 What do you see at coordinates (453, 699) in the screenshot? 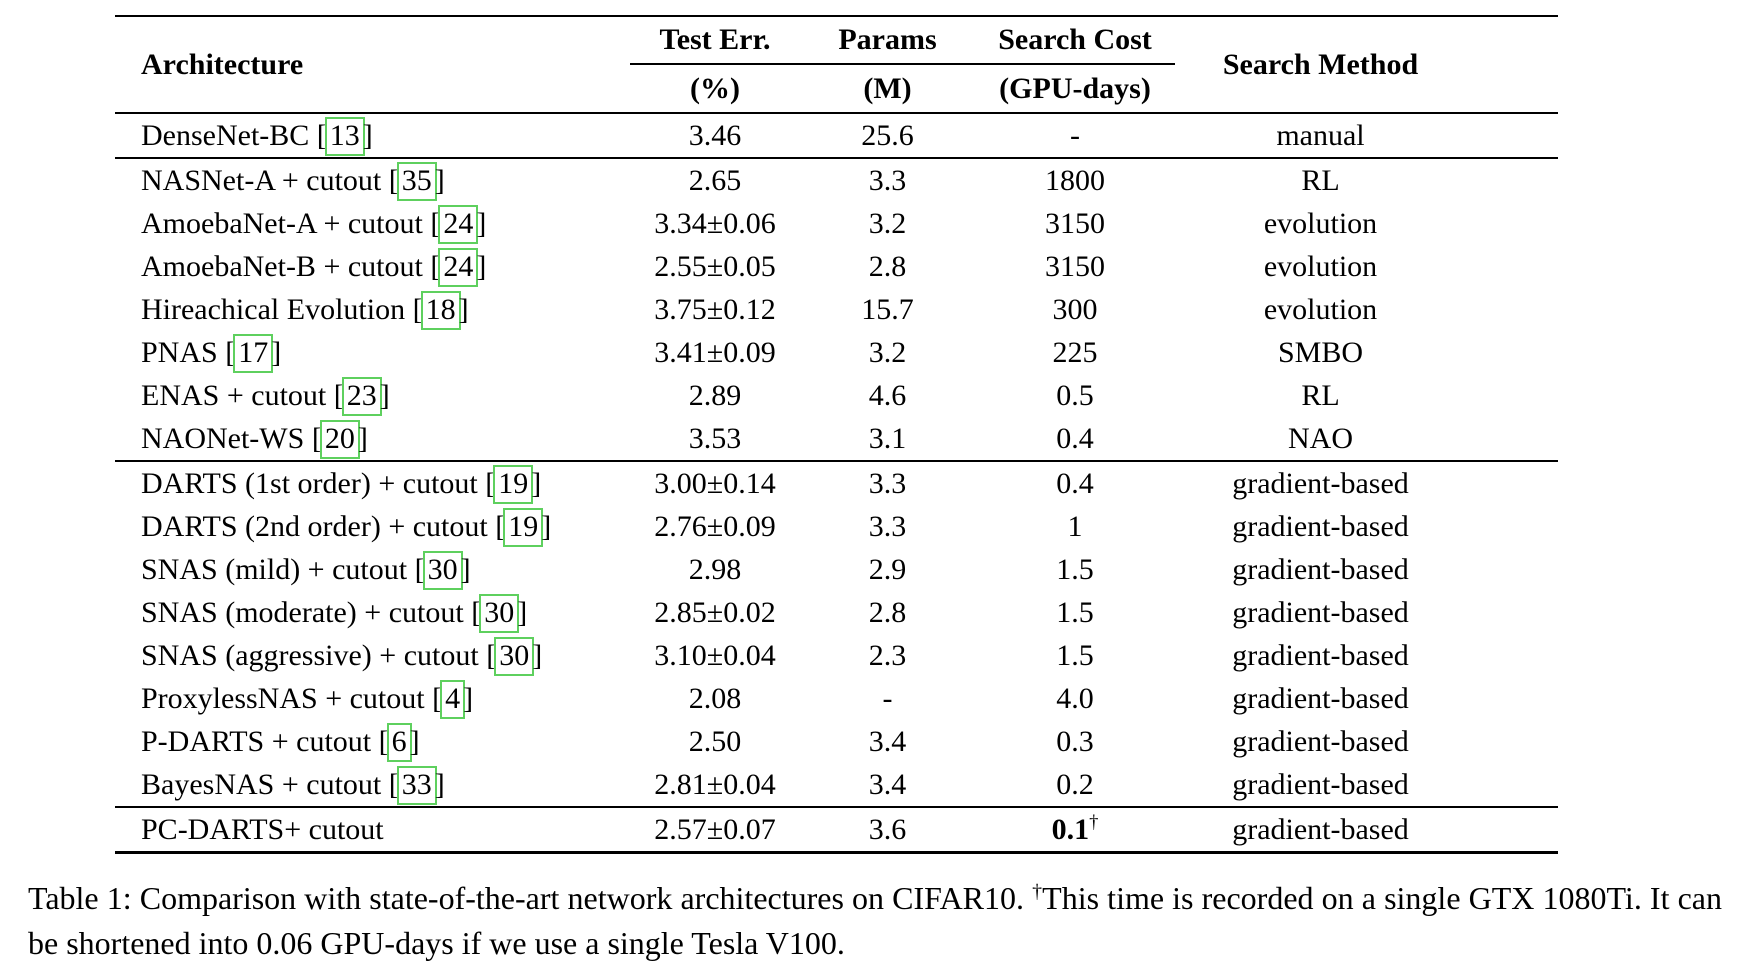
I see `citation-link: 4` at bounding box center [453, 699].